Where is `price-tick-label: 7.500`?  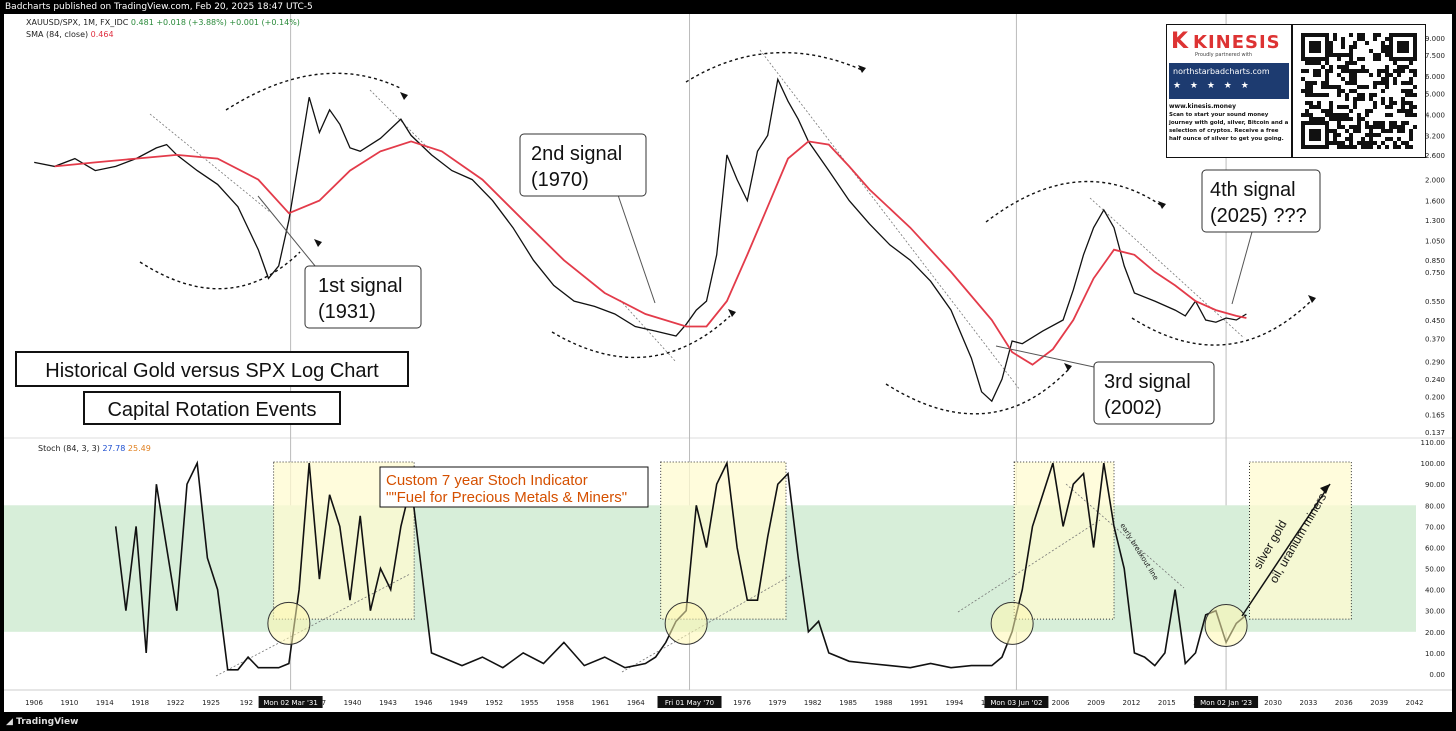 price-tick-label: 7.500 is located at coordinates (1435, 56).